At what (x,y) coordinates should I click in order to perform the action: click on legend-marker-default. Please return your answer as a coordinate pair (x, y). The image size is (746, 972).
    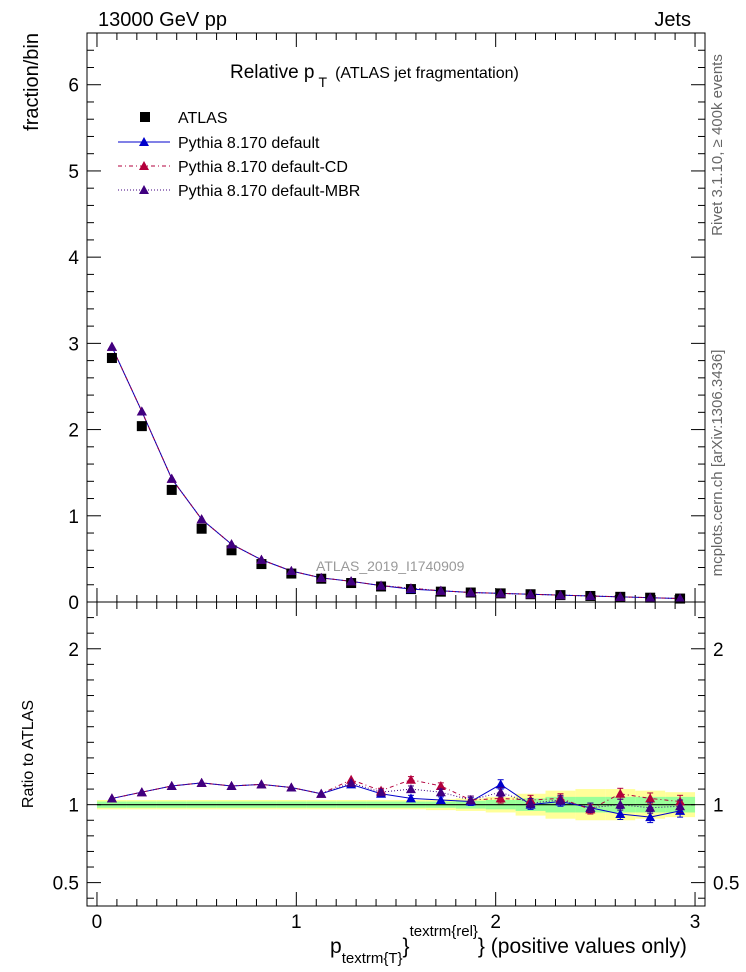
    Looking at the image, I should click on (144, 141).